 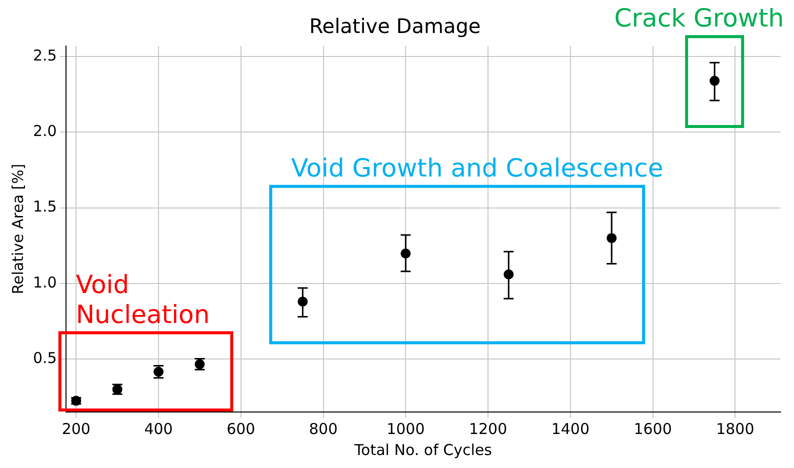 I want to click on x-tick-label: 1400, so click(x=570, y=429).